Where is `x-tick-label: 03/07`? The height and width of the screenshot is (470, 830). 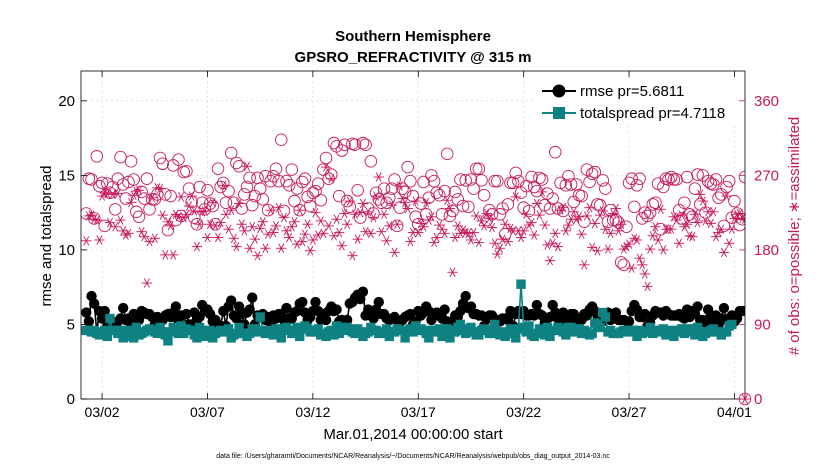 x-tick-label: 03/07 is located at coordinates (207, 412).